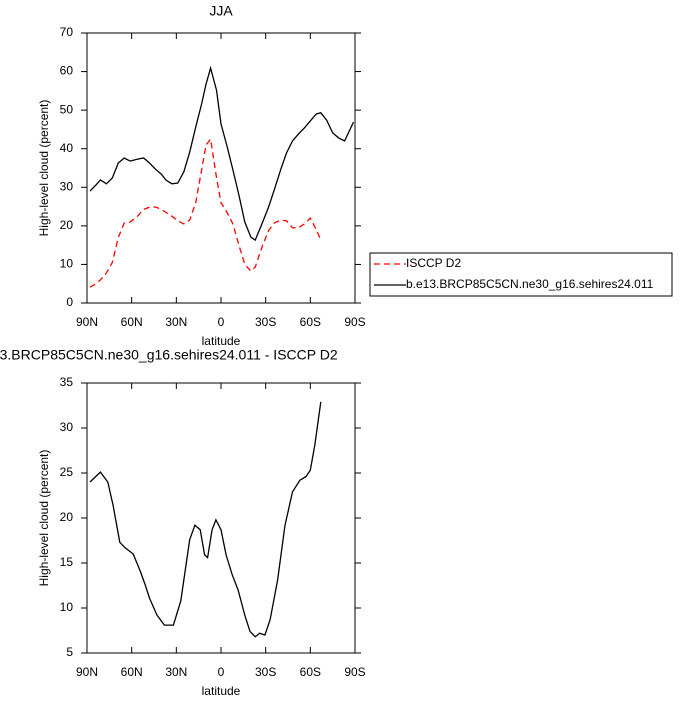 This screenshot has height=705, width=700. What do you see at coordinates (67, 472) in the screenshot?
I see `y-tick-label: 25` at bounding box center [67, 472].